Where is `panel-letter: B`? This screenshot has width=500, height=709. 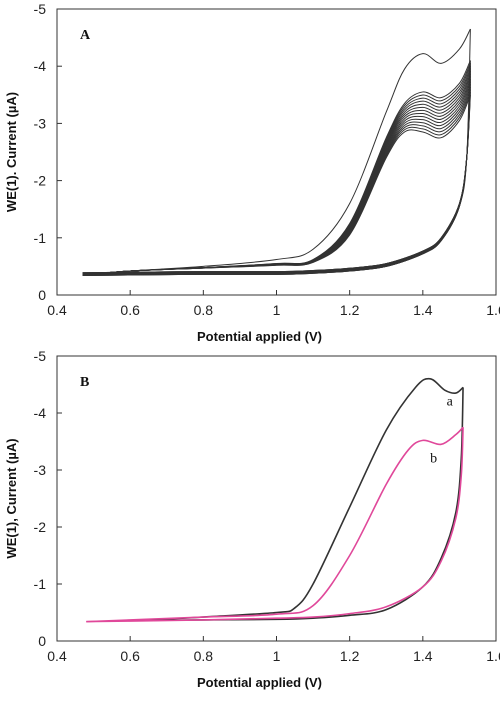
panel-letter: B is located at coordinates (84, 382).